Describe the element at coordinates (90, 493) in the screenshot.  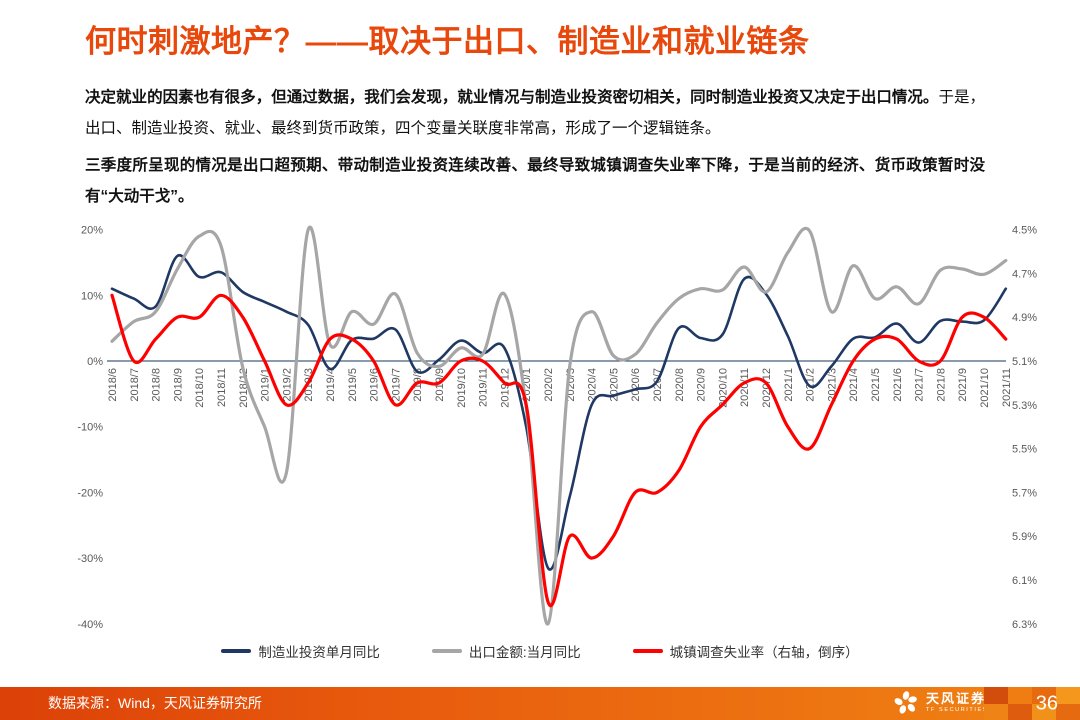
I see `left-axis-tick: -20%` at that location.